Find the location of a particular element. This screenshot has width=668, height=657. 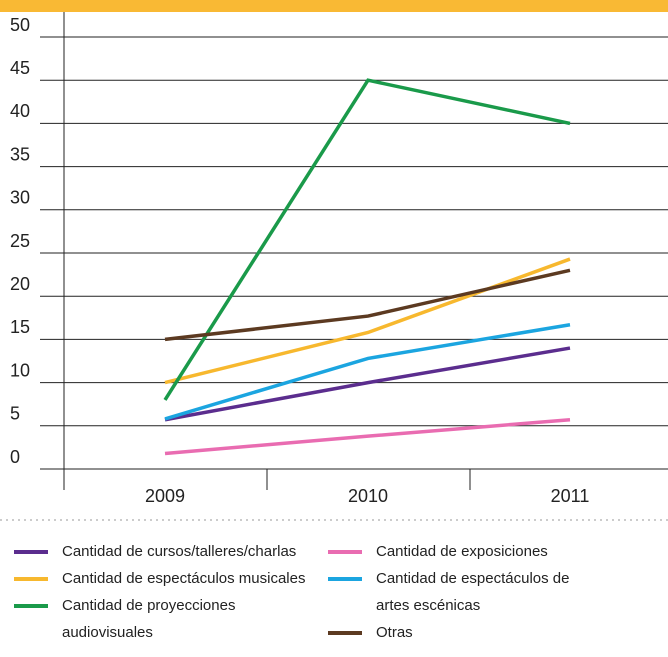

x-tick-label: 2009 is located at coordinates (165, 496).